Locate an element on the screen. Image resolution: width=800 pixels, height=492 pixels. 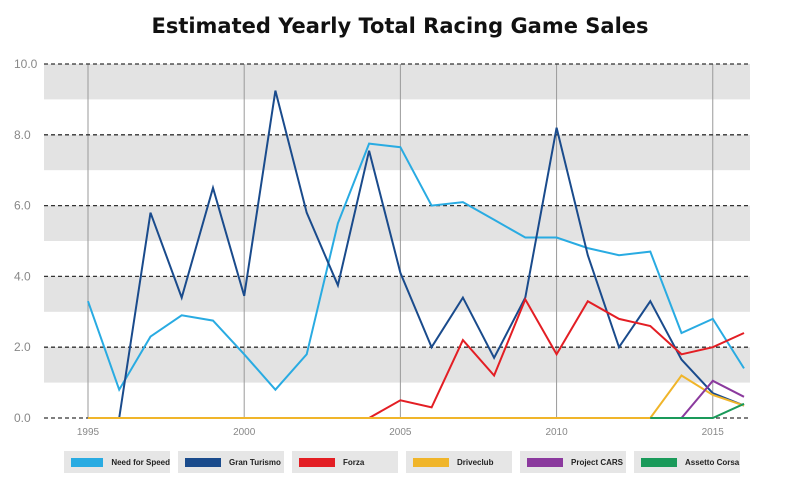
x-tick-label: 2005 is located at coordinates (400, 432).